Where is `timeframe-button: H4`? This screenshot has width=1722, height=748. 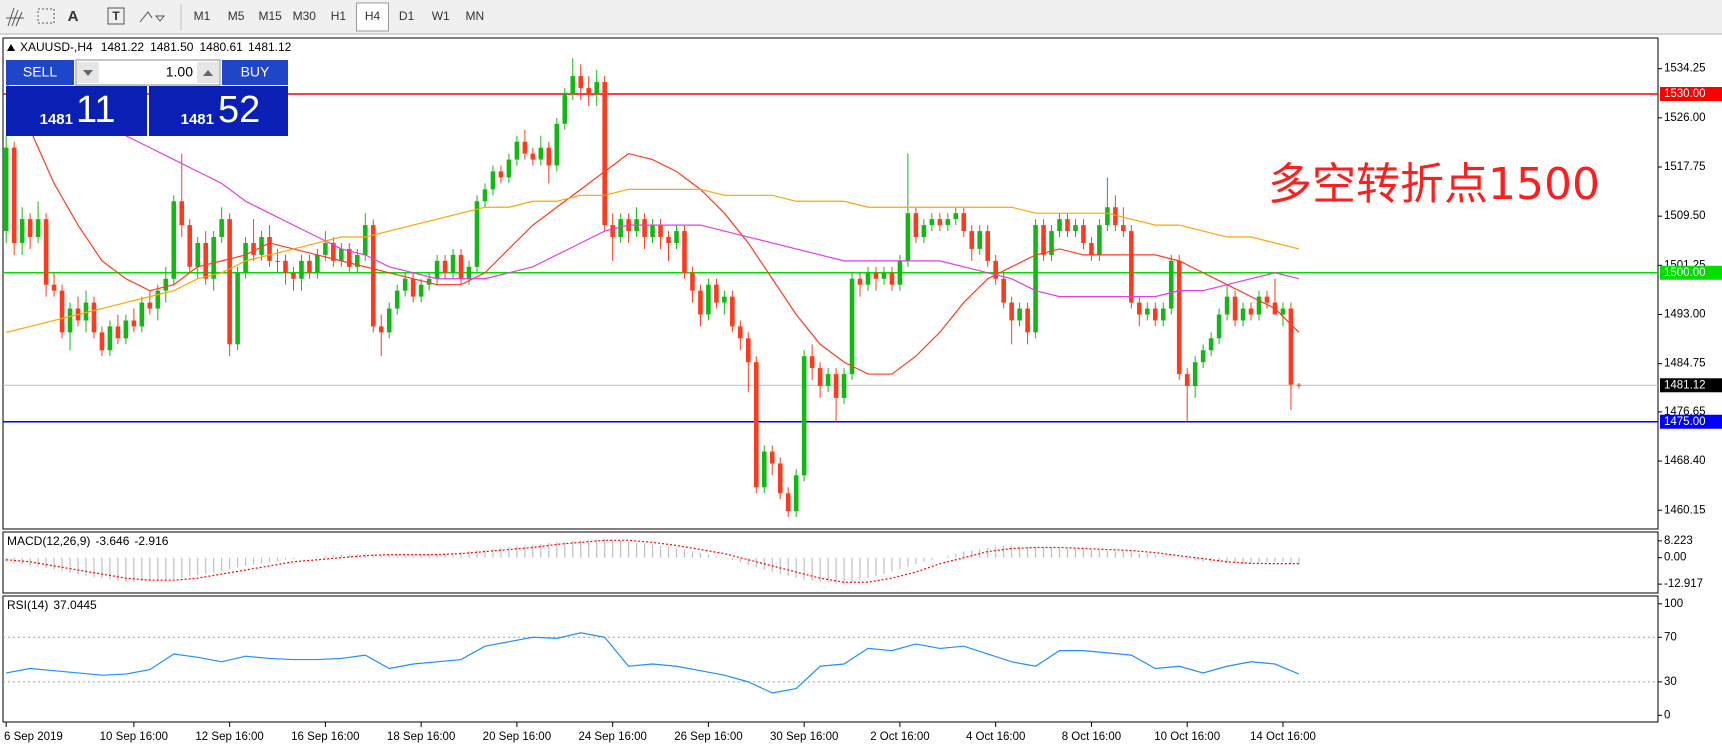
timeframe-button: H4 is located at coordinates (373, 16).